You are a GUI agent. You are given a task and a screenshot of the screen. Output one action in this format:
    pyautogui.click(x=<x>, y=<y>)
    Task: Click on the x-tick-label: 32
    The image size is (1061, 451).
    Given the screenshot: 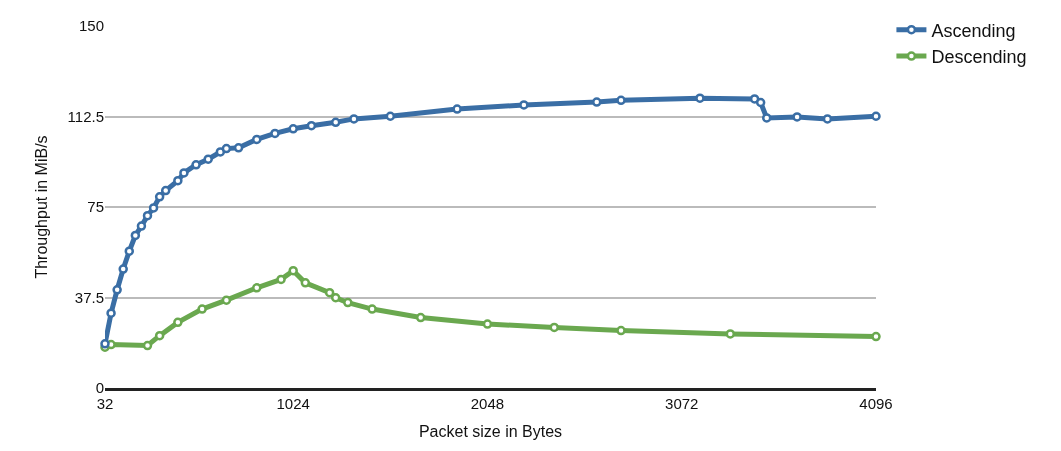 What is the action you would take?
    pyautogui.click(x=105, y=403)
    